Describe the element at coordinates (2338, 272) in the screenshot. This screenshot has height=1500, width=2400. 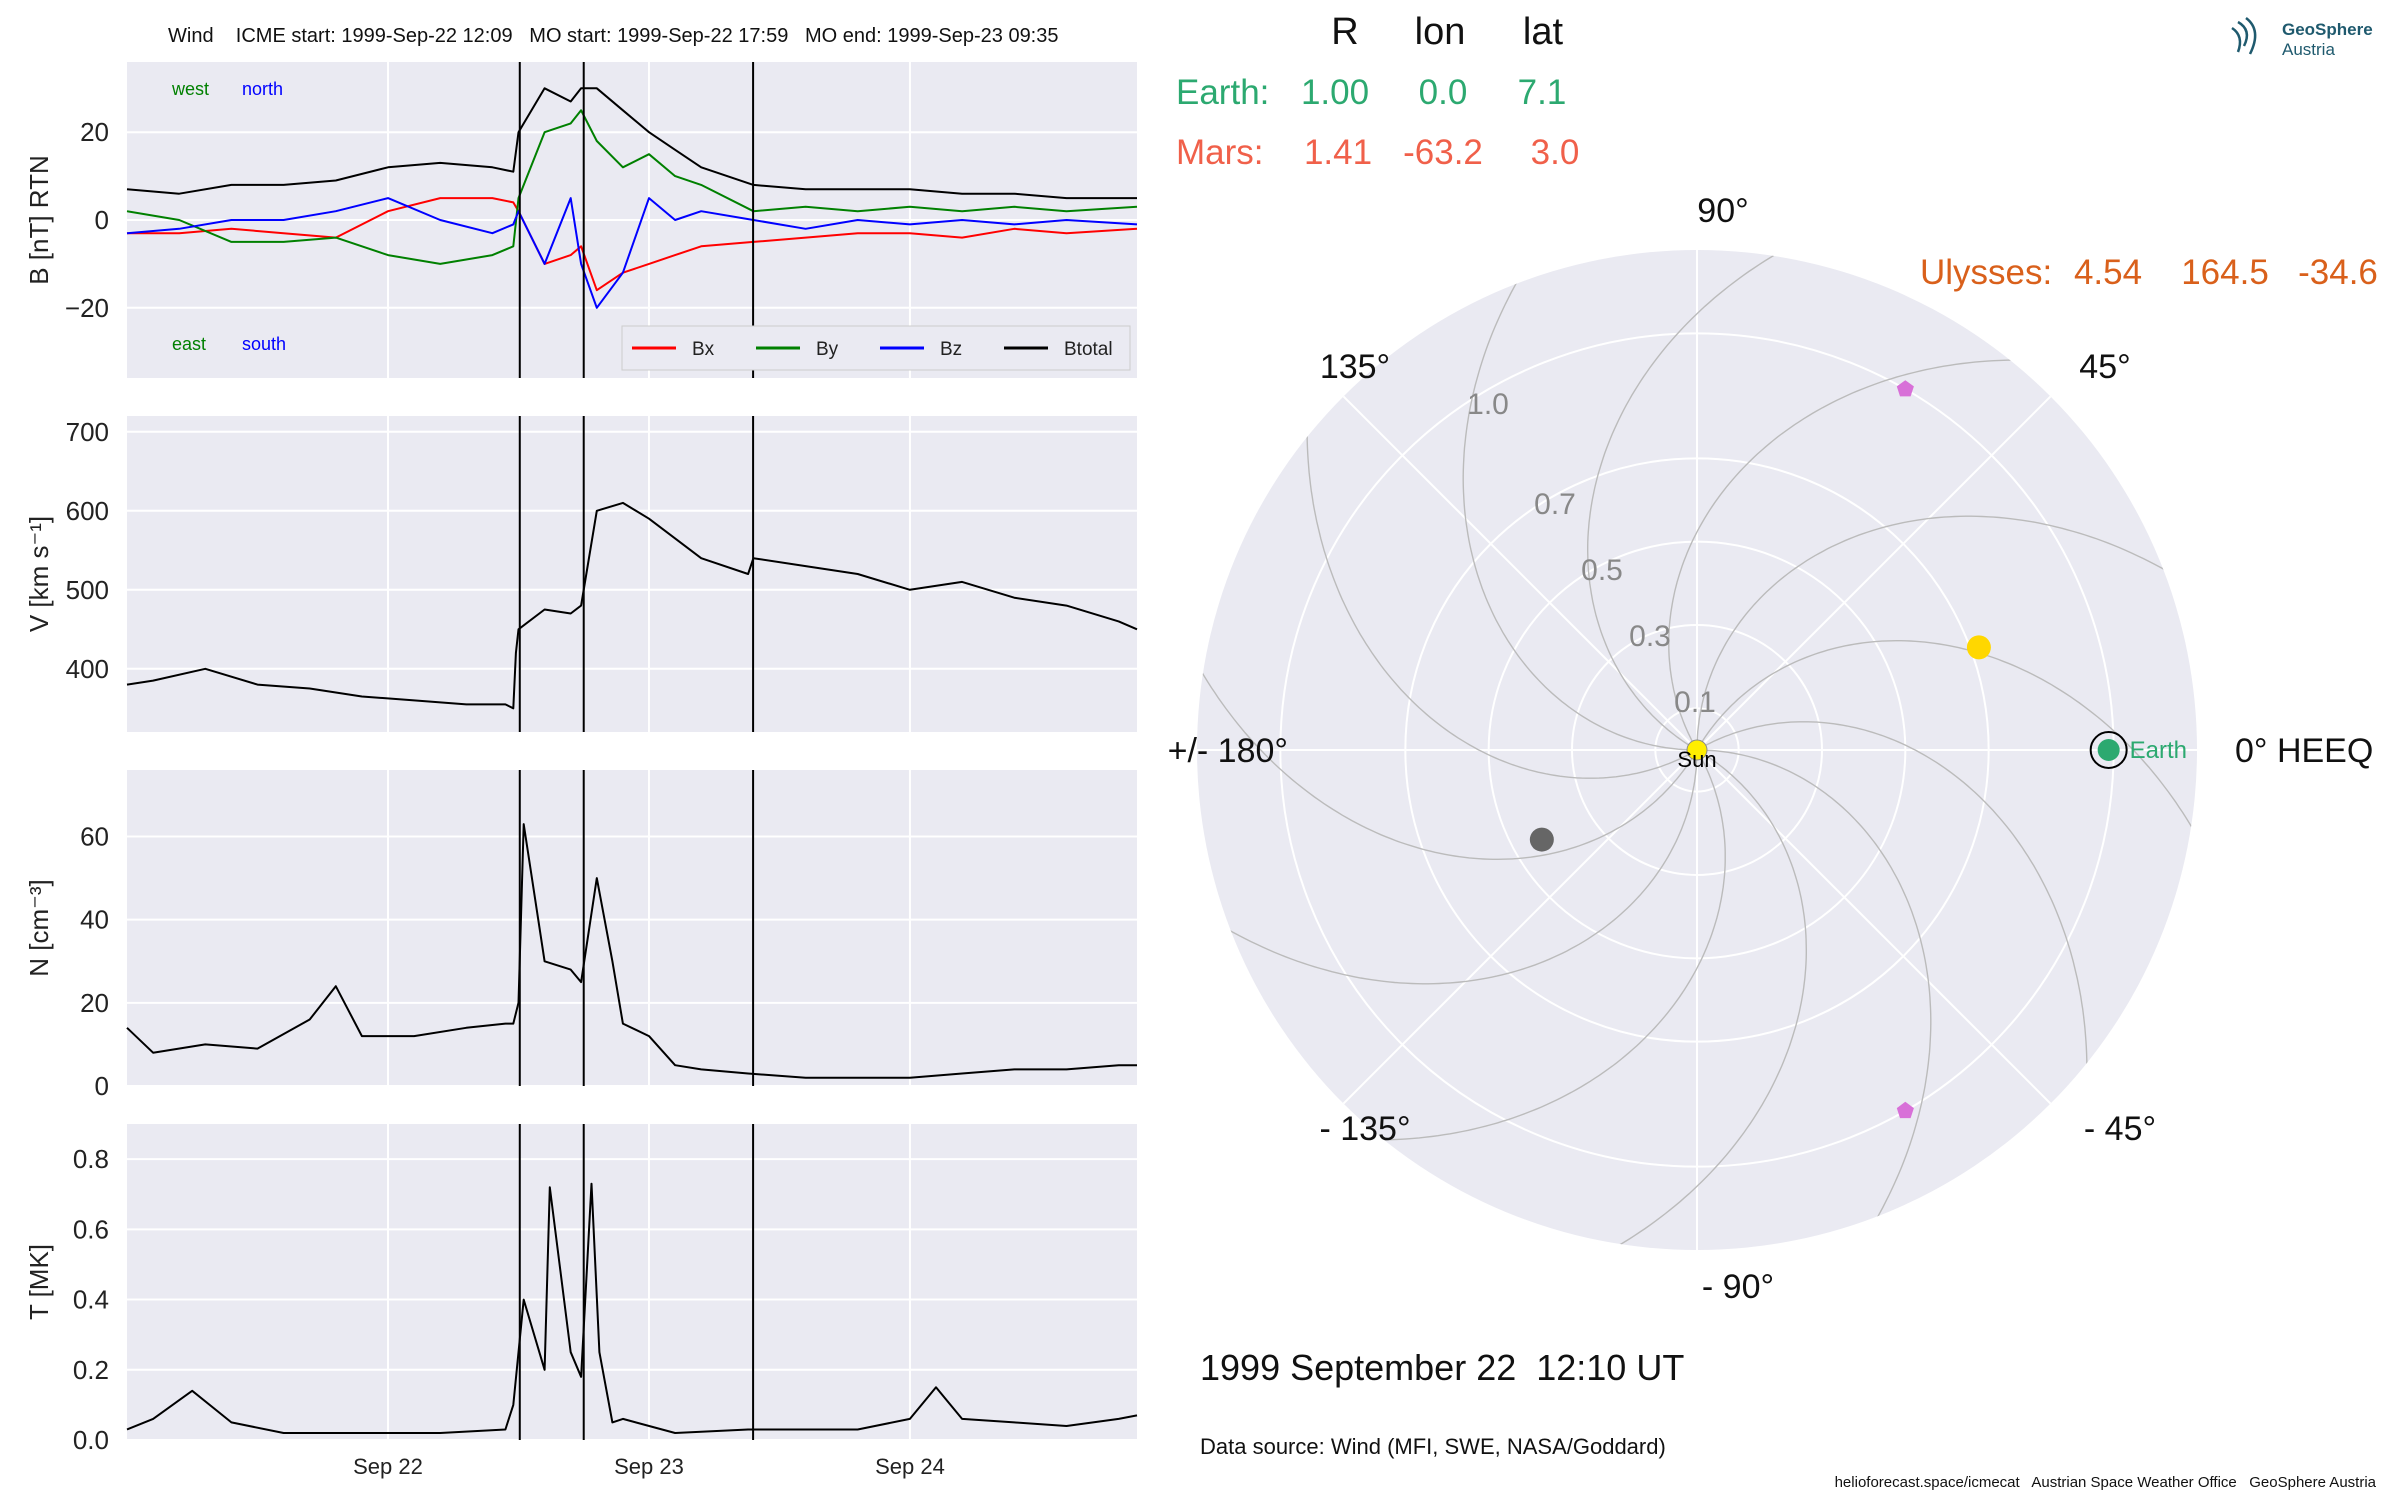
I see `ulysses-row-lat: -34.6` at that location.